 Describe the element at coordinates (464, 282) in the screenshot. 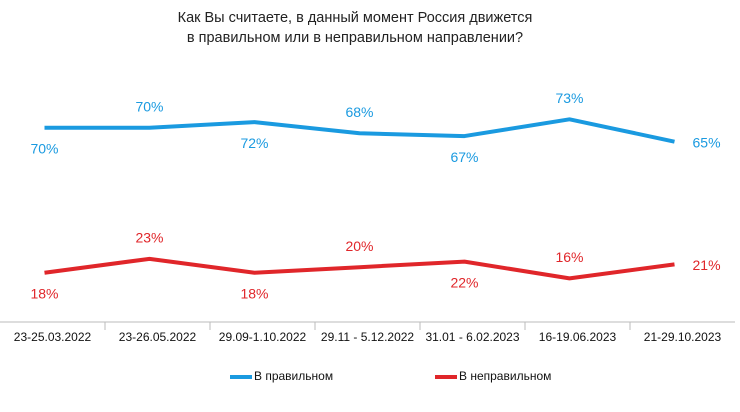

I see `value-label: 22%` at that location.